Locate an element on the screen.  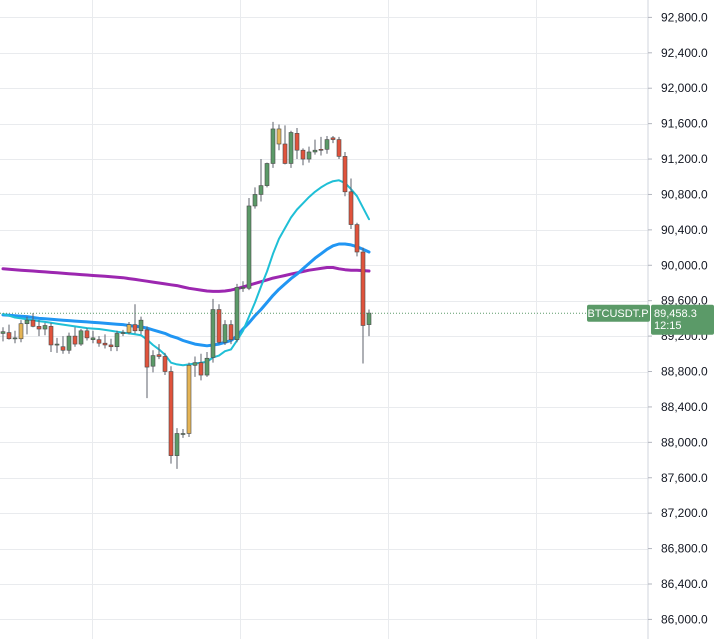
last-price-label: 89,458.3 is located at coordinates (675, 314).